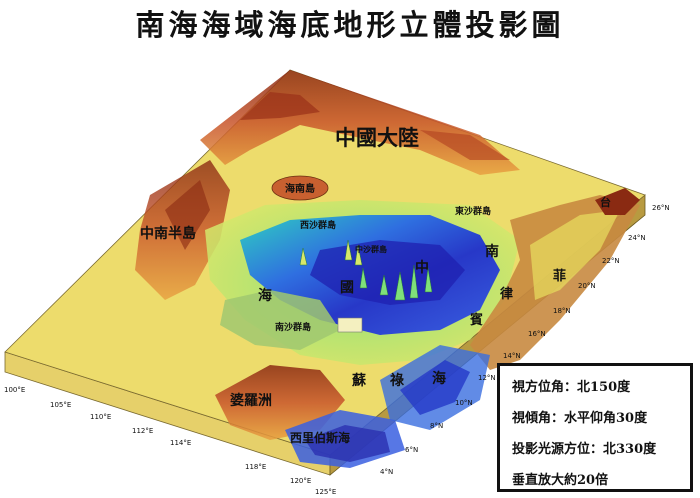  I want to click on label-celebes: 西里伯斯海, so click(320, 437).